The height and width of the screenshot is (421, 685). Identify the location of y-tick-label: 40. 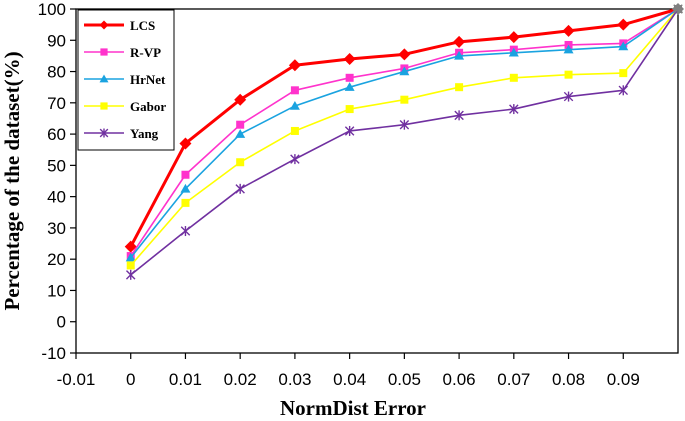
(56, 197).